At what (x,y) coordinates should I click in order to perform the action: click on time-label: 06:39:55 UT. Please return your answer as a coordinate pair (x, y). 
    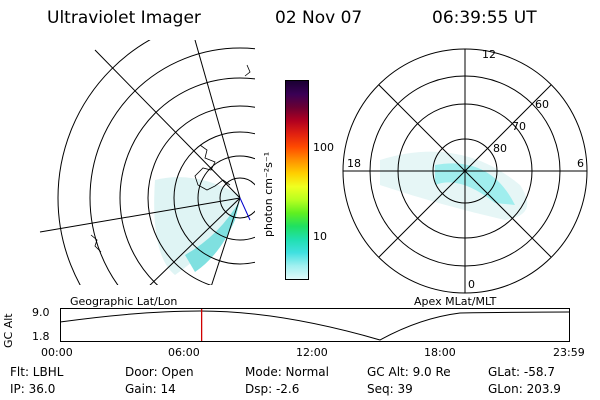
    Looking at the image, I should click on (484, 18).